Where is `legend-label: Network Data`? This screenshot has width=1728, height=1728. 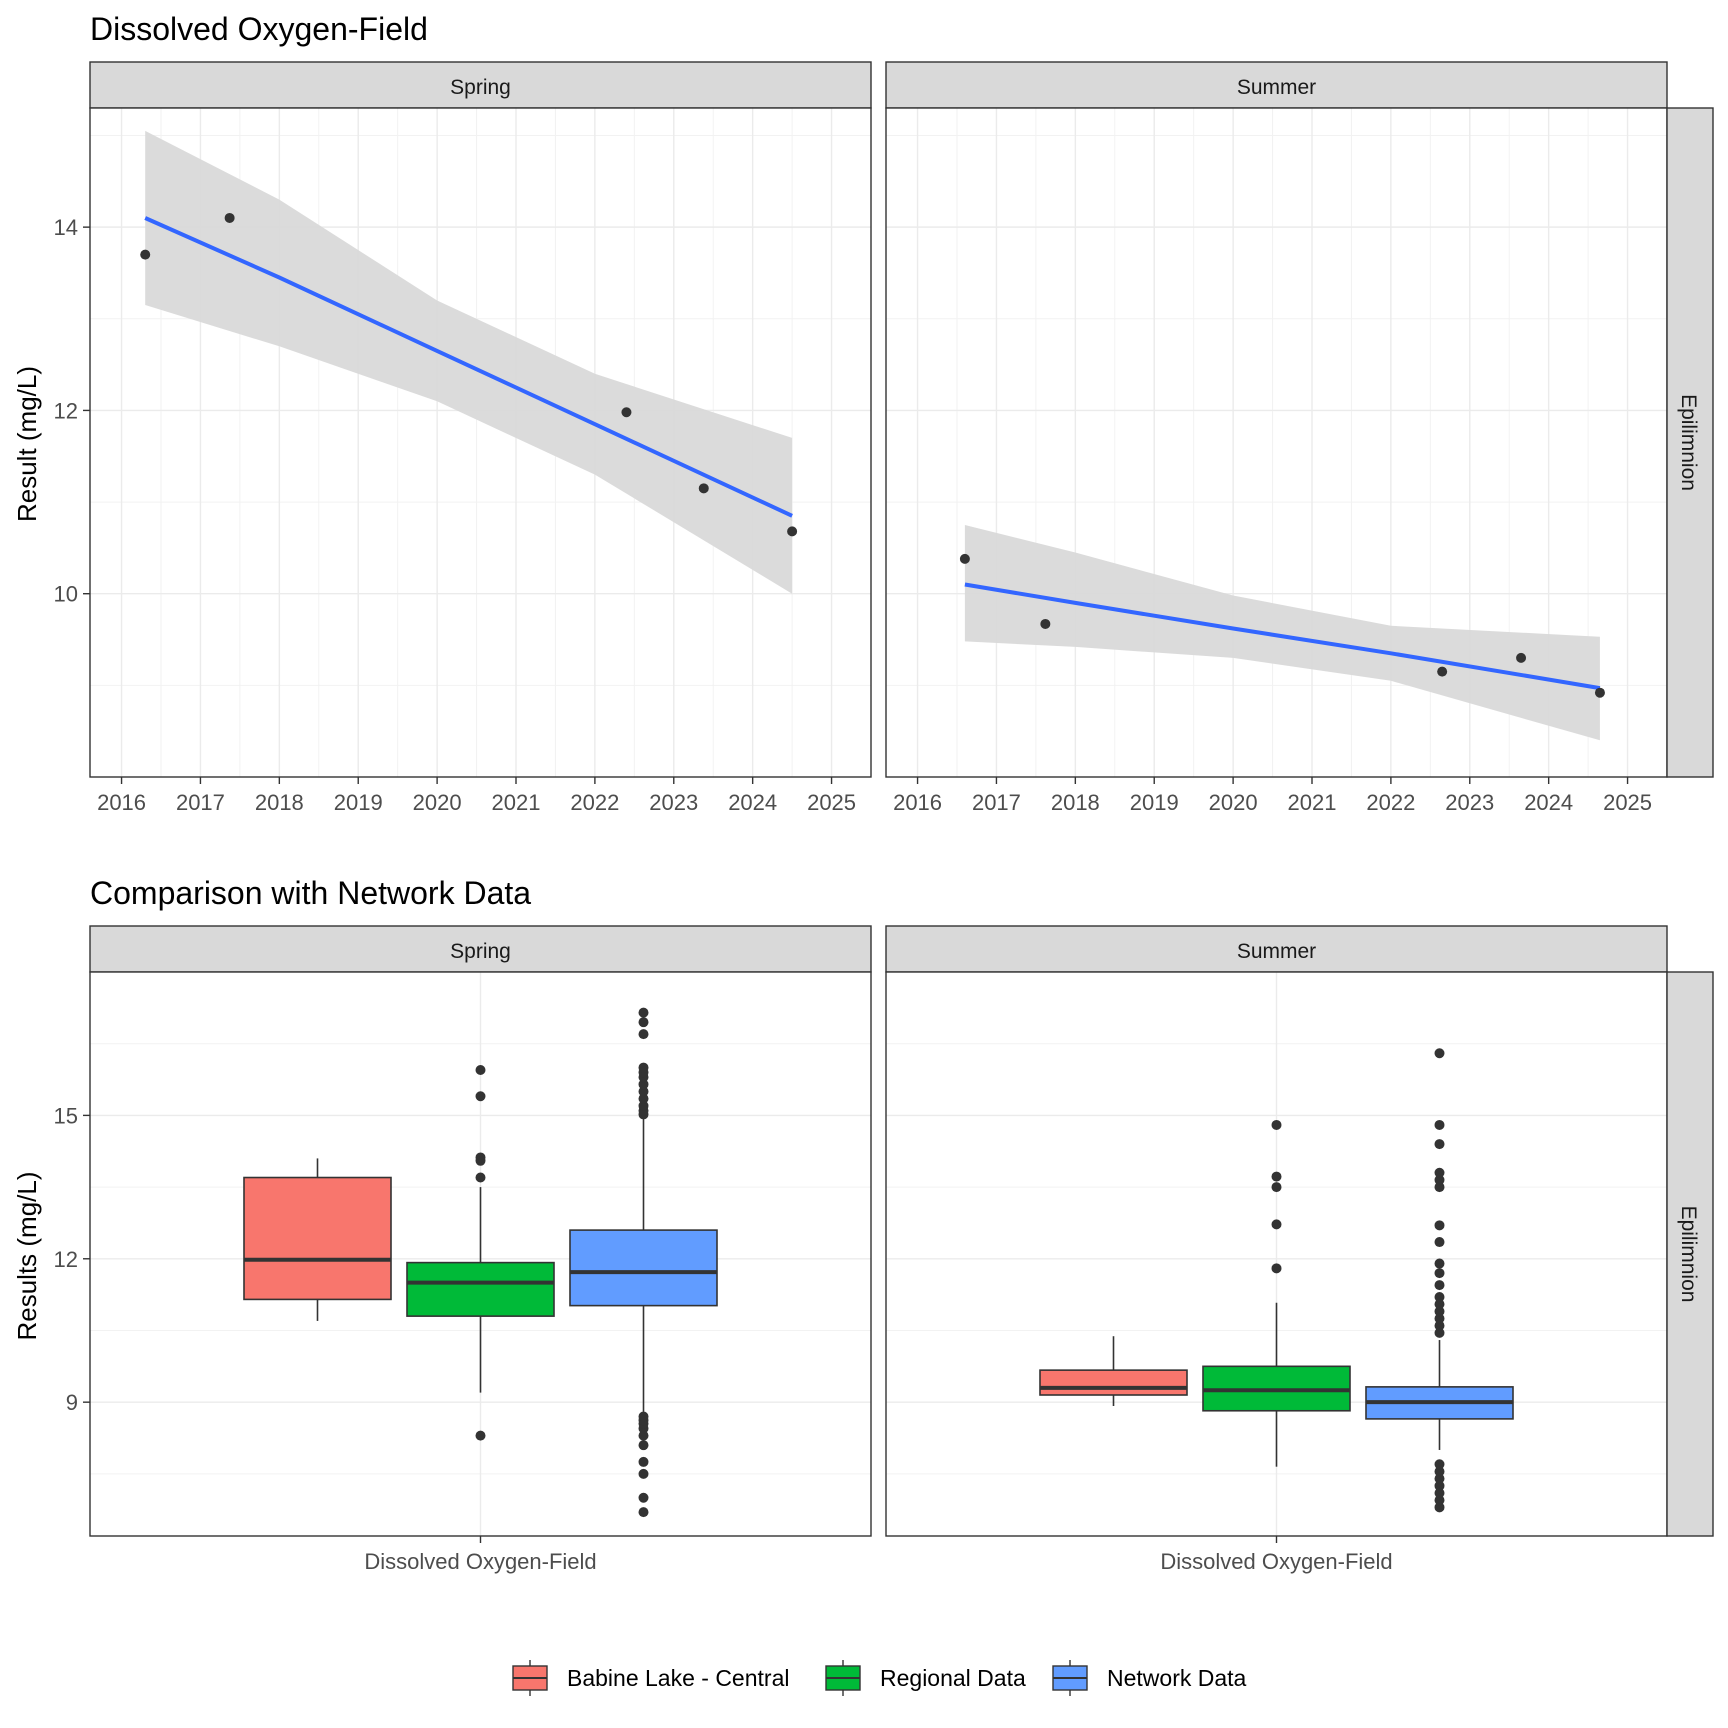 legend-label: Network Data is located at coordinates (1177, 1678).